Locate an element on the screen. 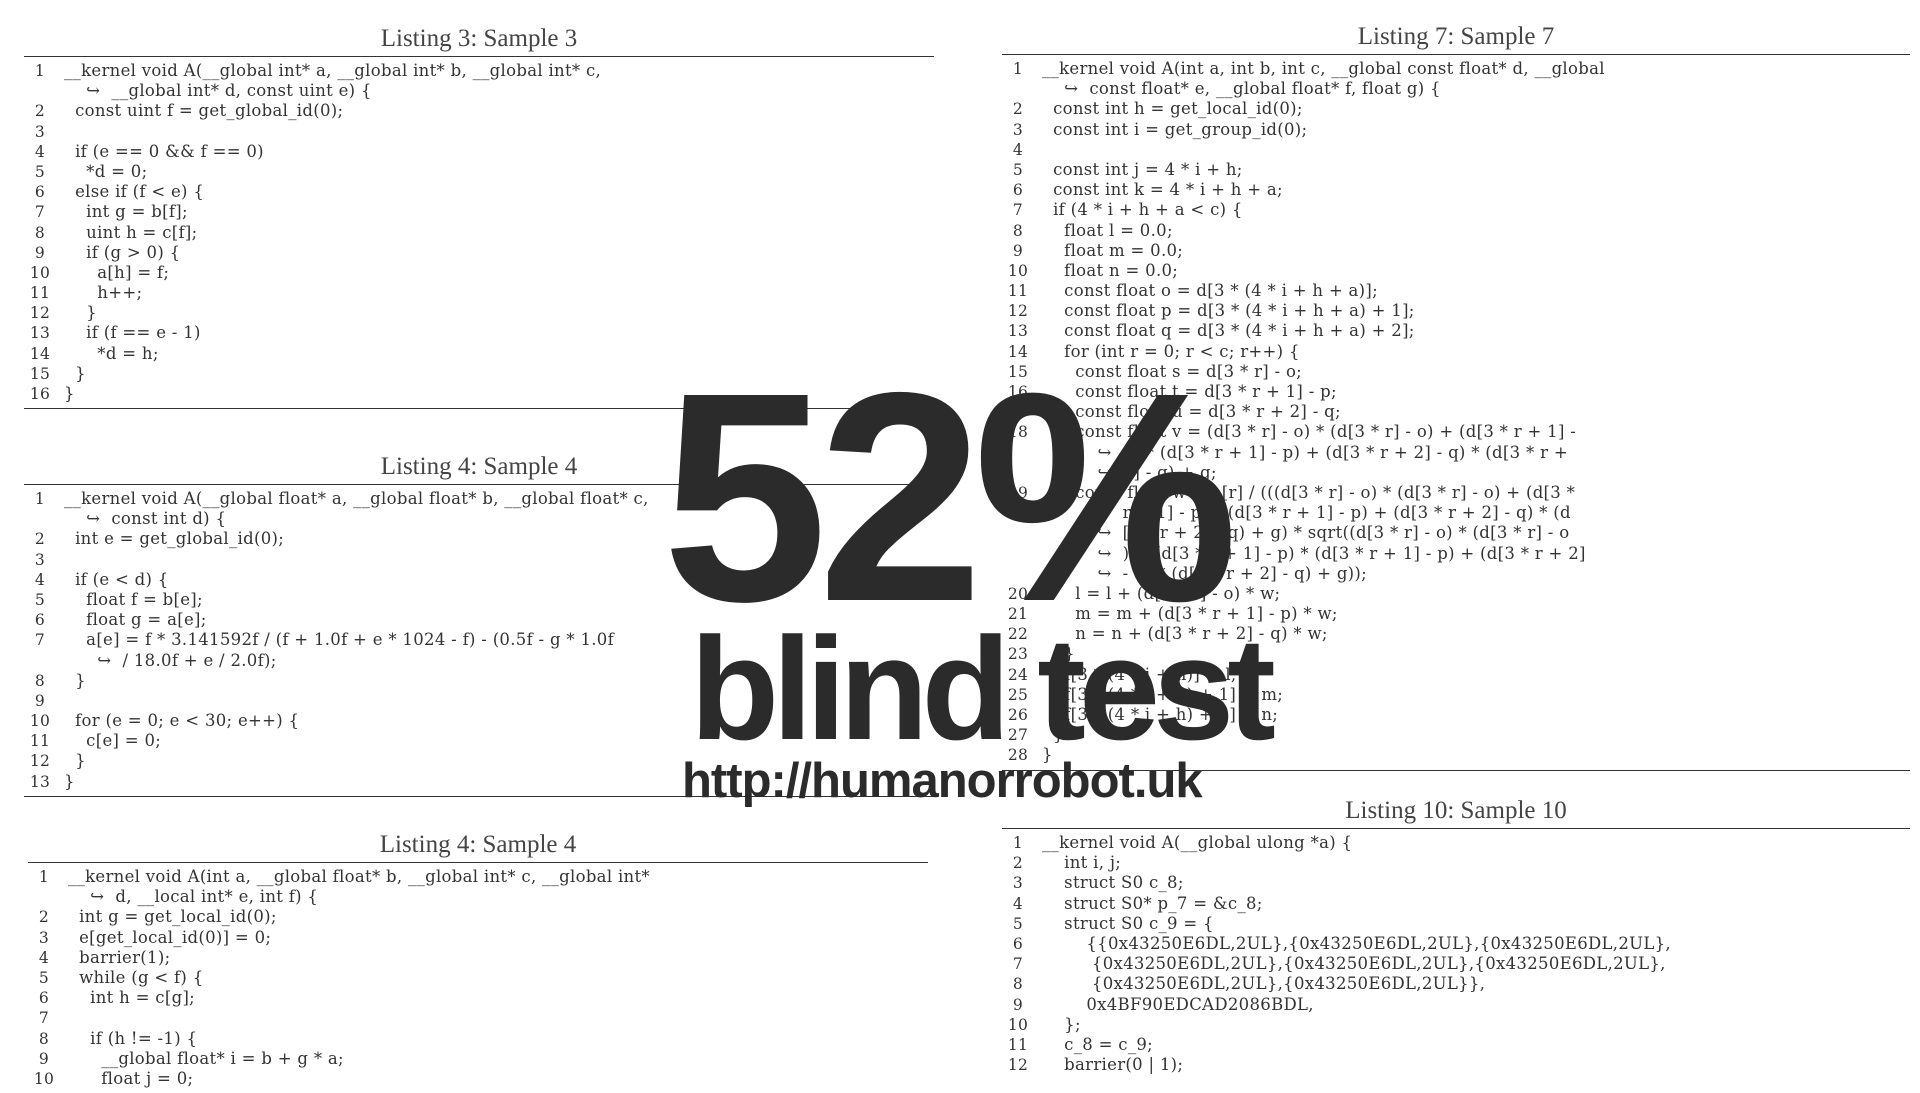 The height and width of the screenshot is (1093, 1920). code-text: float g = a[e]; is located at coordinates (135, 620).